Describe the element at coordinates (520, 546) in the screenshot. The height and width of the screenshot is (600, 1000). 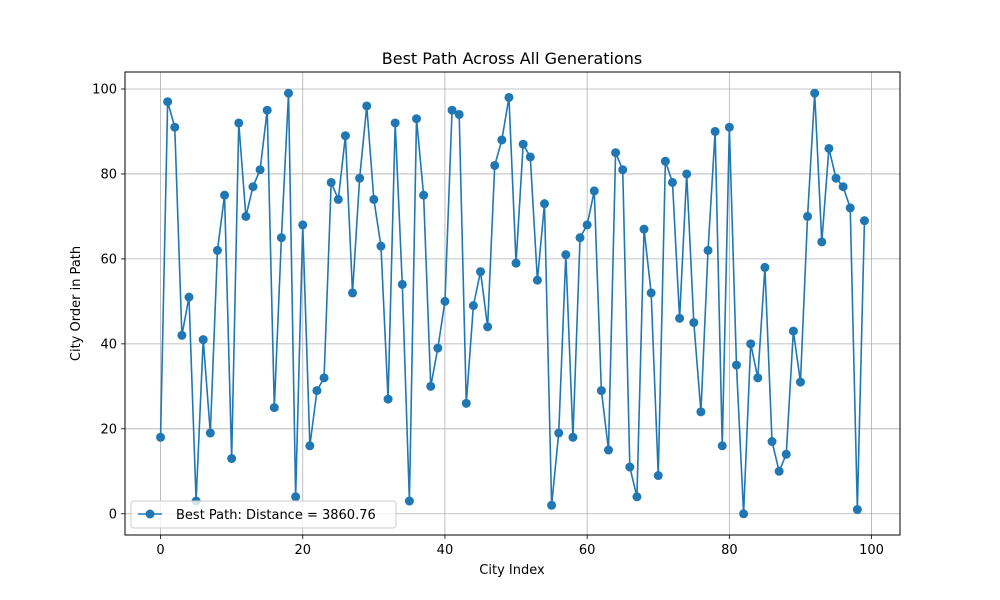
I see `x-axis: 0 20 40 60 80 100` at that location.